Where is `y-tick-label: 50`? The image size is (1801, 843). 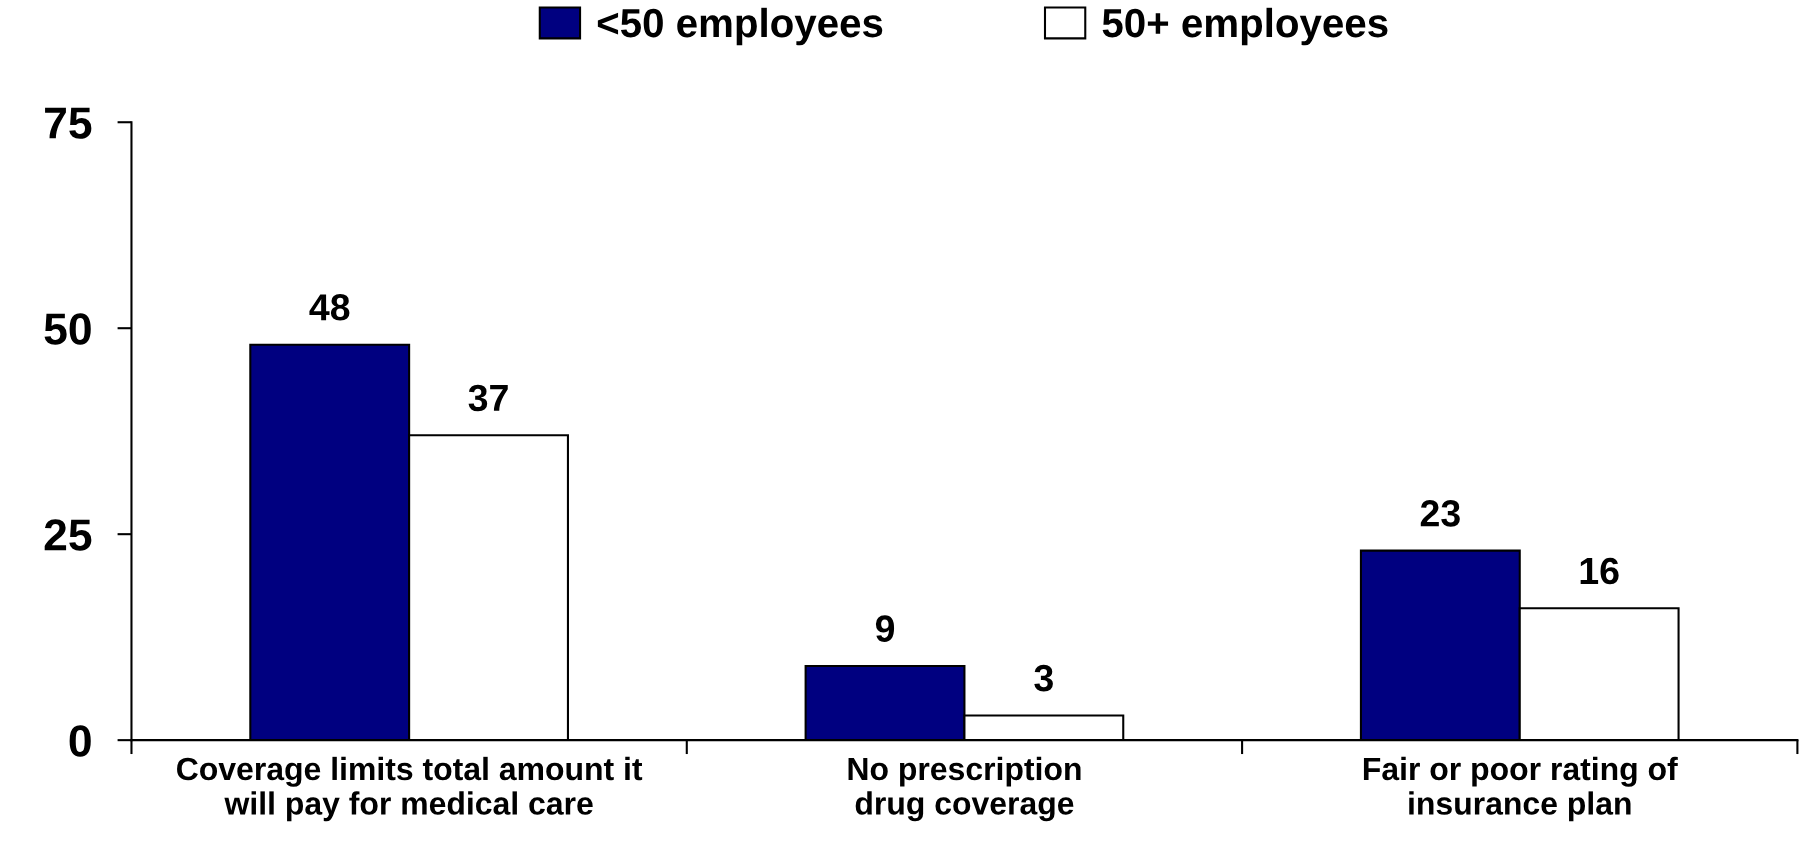
y-tick-label: 50 is located at coordinates (67, 329).